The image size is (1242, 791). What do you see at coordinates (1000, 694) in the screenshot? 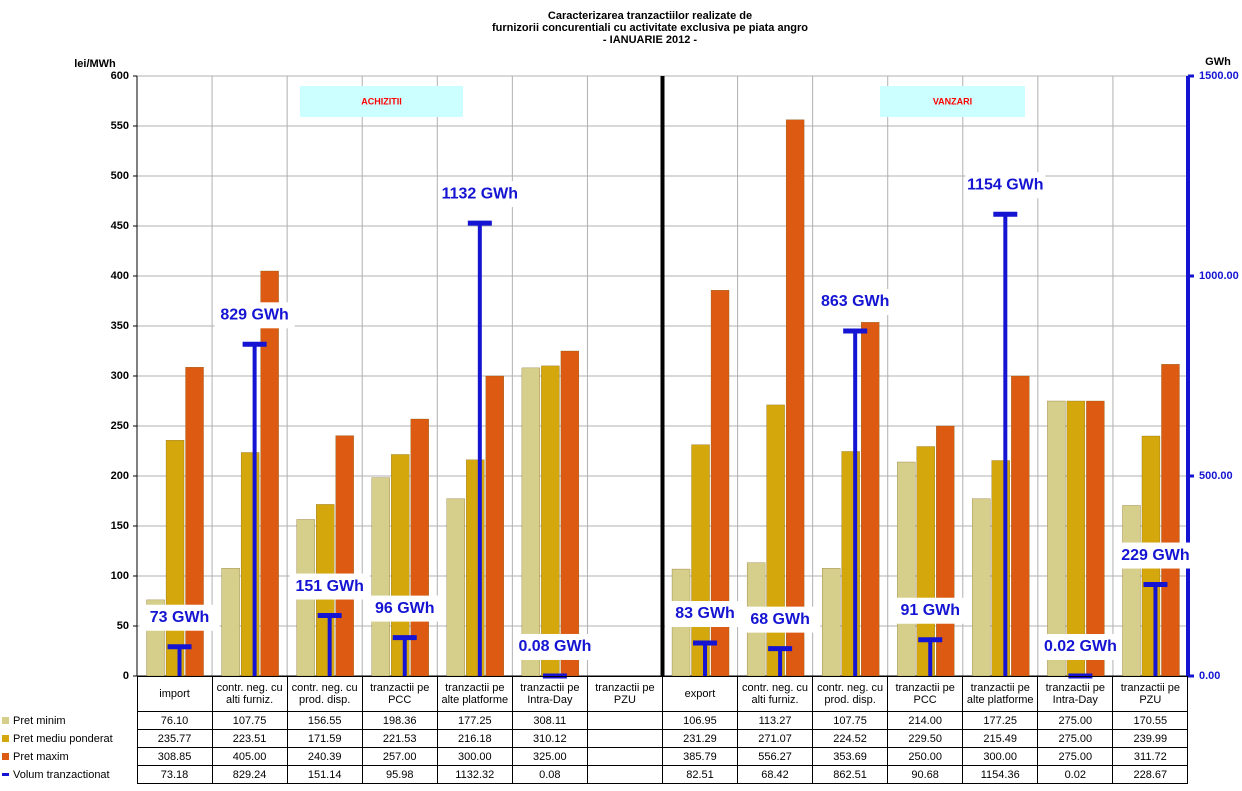
I see `category-label: tranzactii pe alte platforme` at bounding box center [1000, 694].